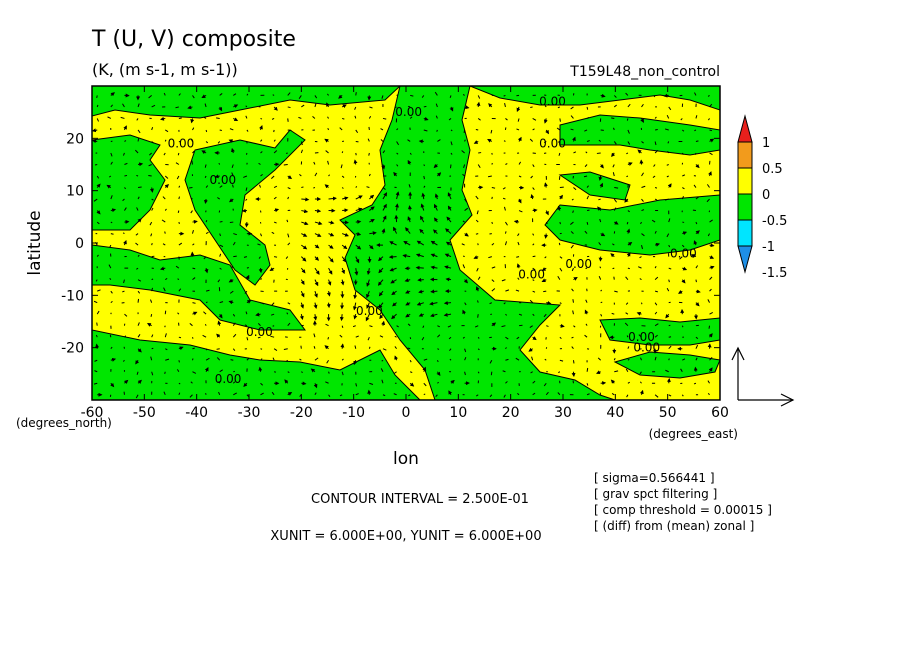 Image resolution: width=904 pixels, height=654 pixels. Describe the element at coordinates (196, 413) in the screenshot. I see `x-tick-label: -40` at that location.